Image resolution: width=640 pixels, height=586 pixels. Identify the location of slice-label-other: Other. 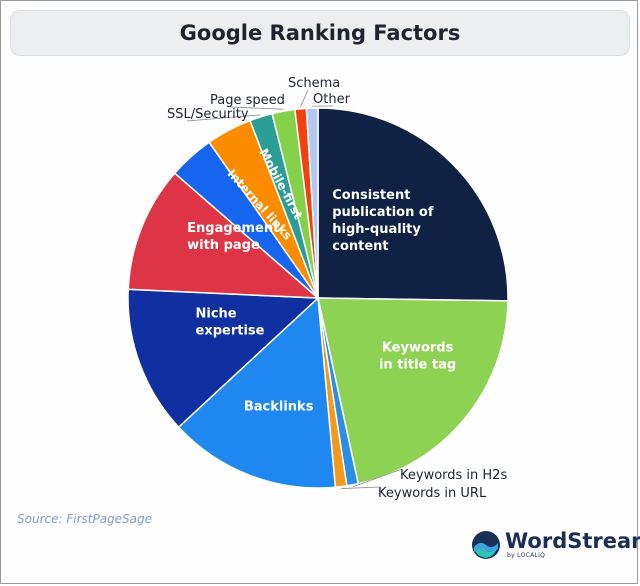
(332, 99).